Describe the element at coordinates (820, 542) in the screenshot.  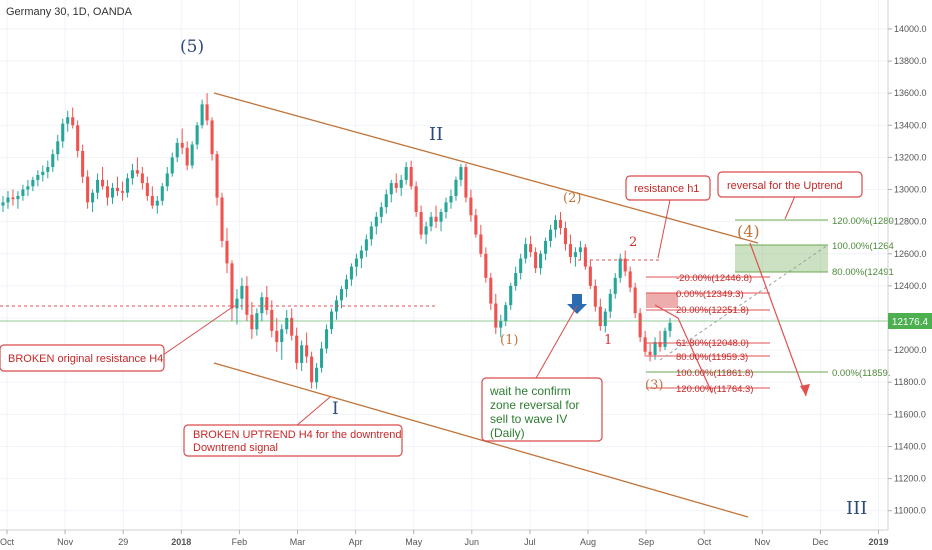
I see `x-tick-label: Dec` at that location.